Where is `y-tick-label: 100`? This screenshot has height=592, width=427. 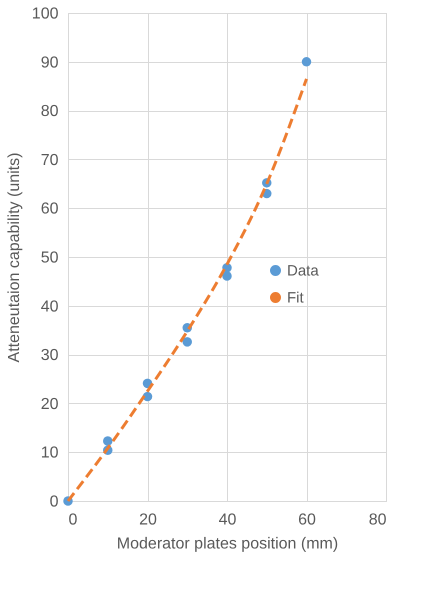 y-tick-label: 100 is located at coordinates (45, 14).